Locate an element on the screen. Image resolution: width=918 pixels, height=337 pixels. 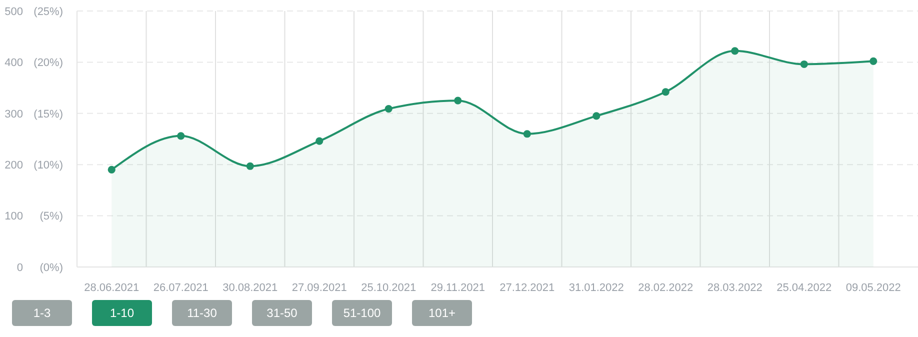
x-tick-label: 28.03.2022 is located at coordinates (734, 288).